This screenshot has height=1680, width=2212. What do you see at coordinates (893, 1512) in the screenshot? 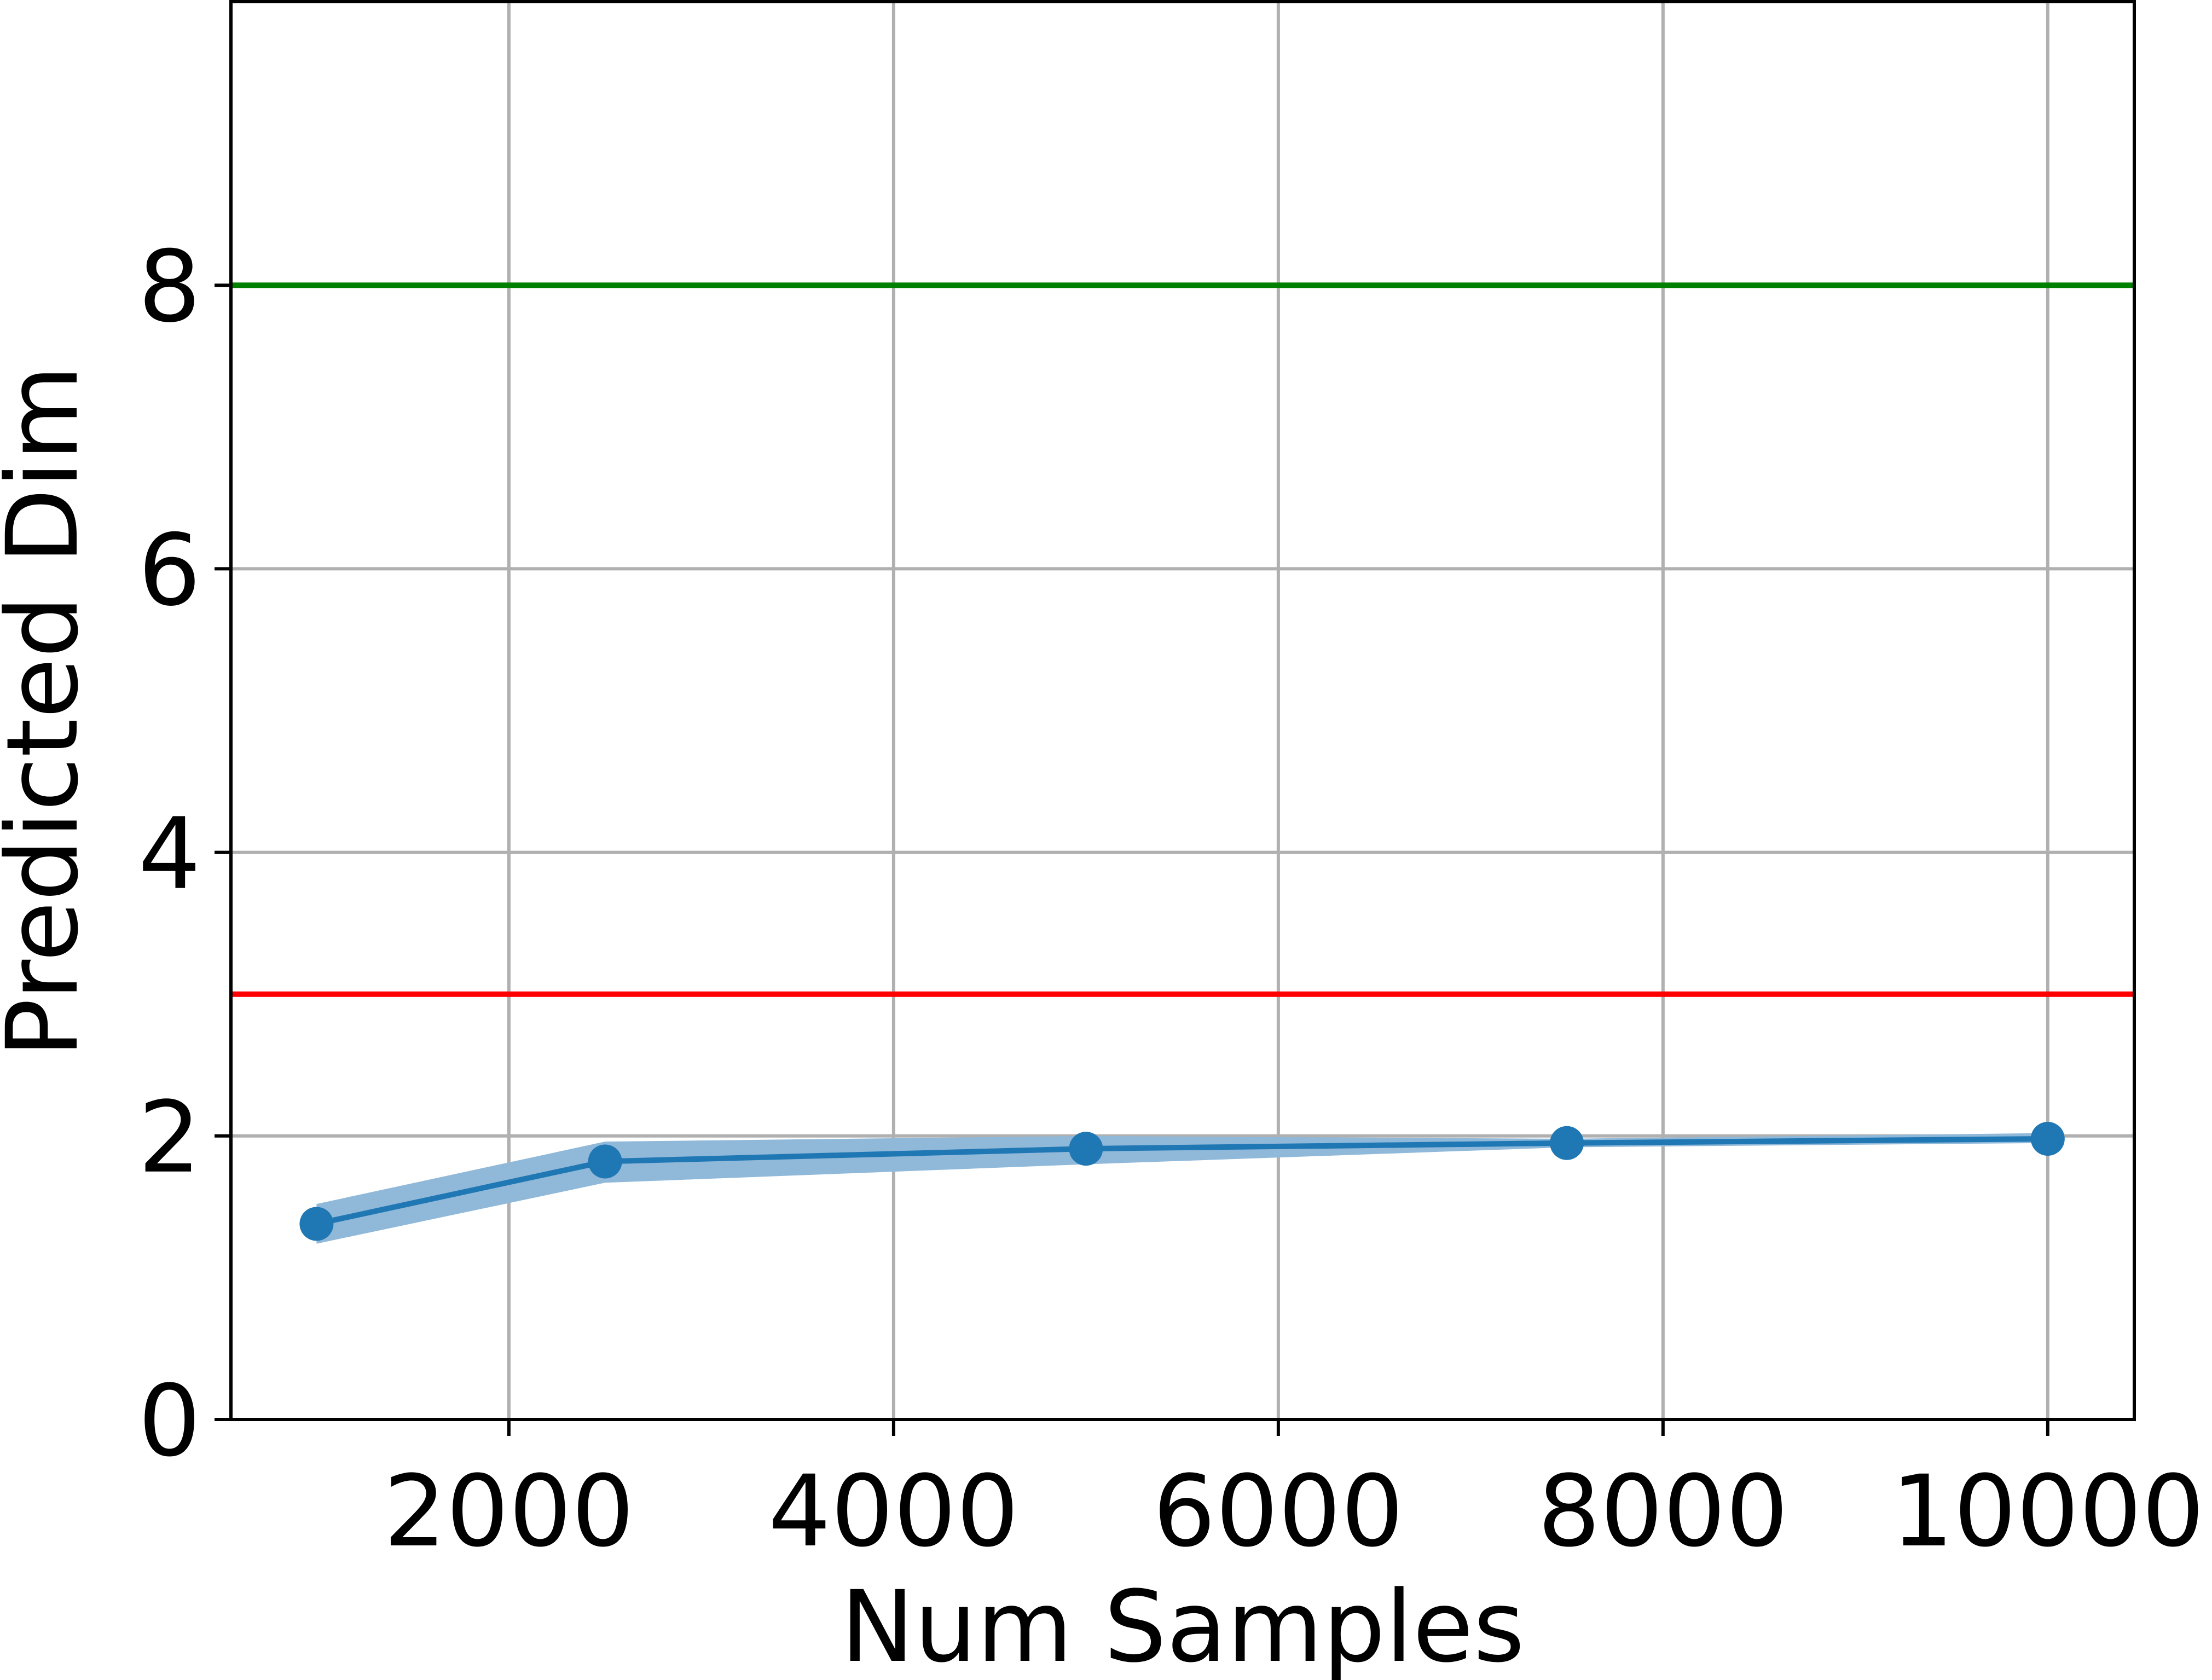
I see `x-tick-label: 4000` at bounding box center [893, 1512].